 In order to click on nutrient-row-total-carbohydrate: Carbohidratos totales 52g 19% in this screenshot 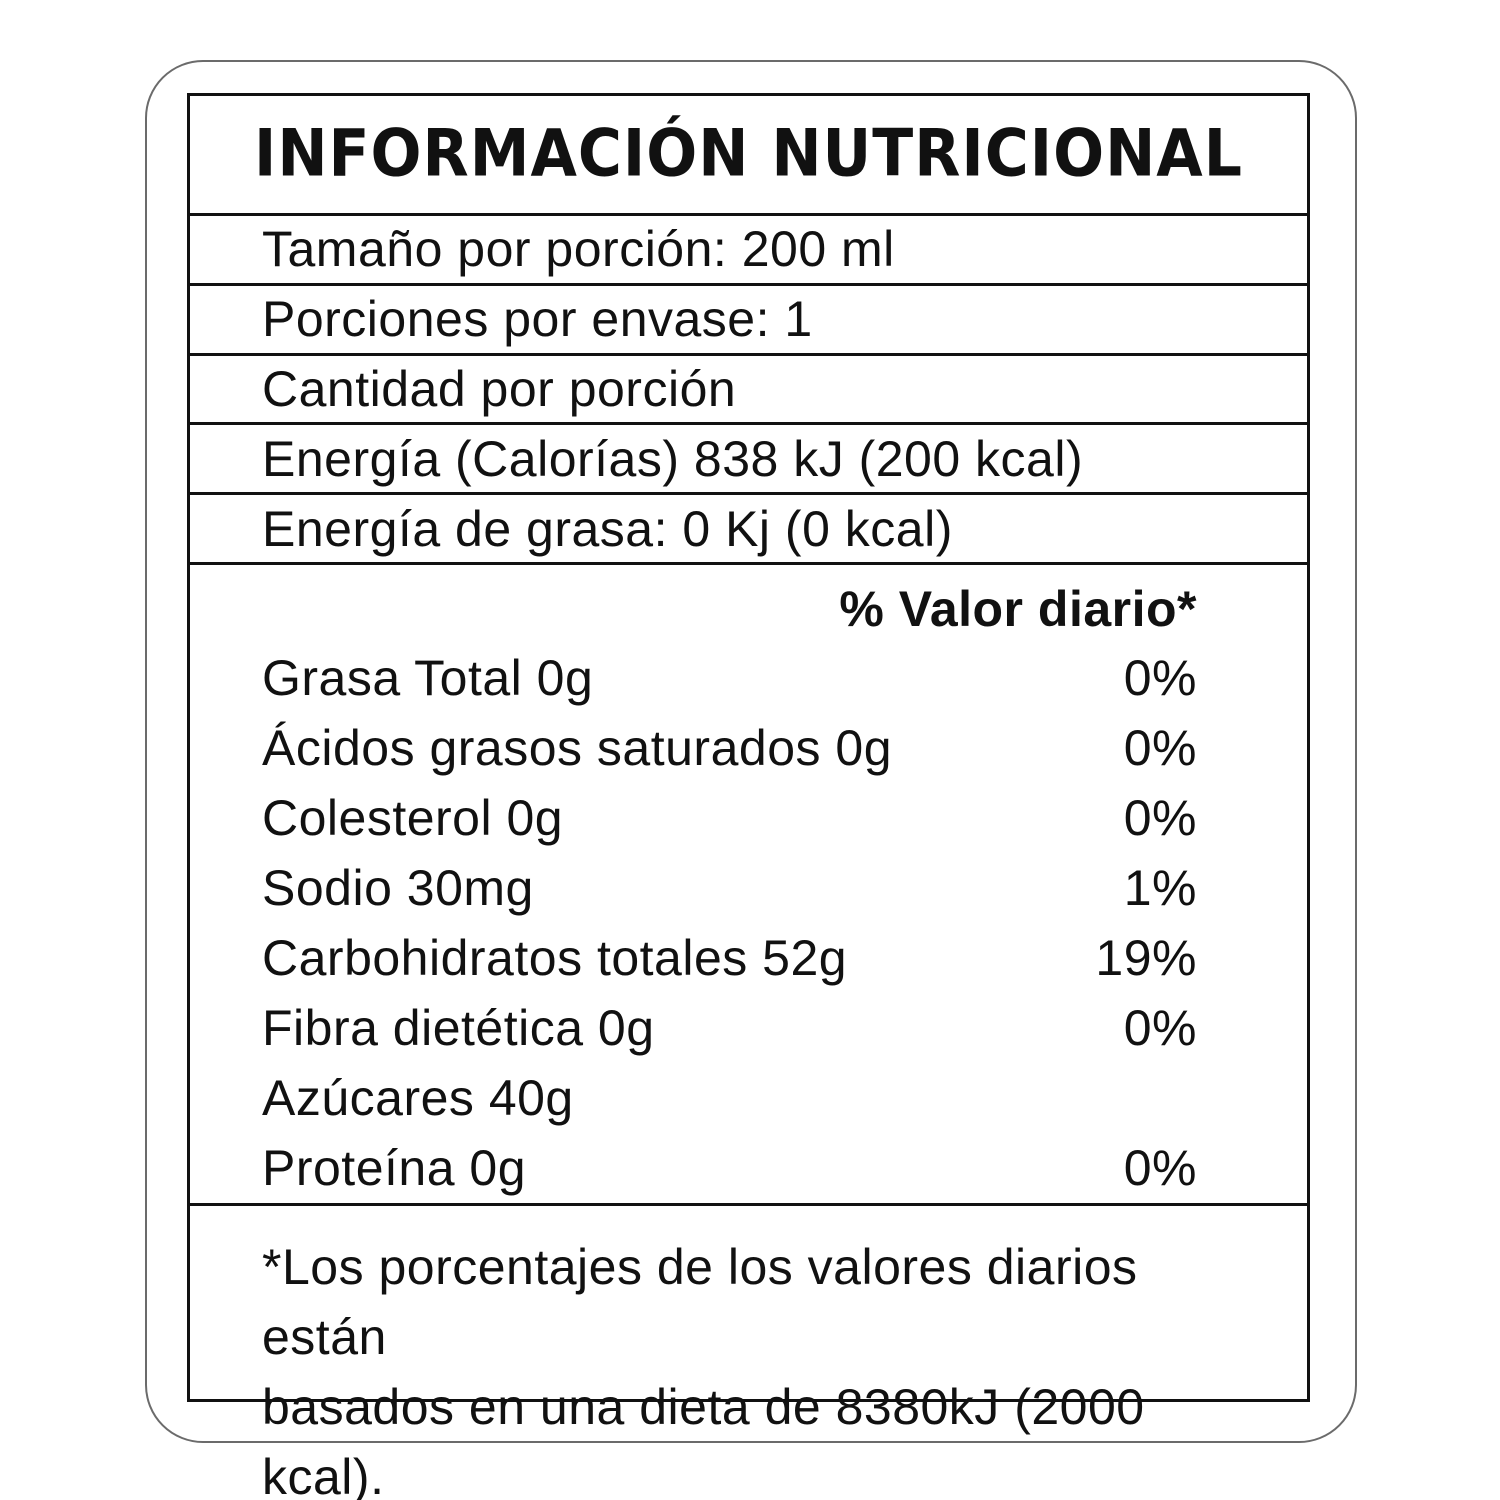, I will do `click(729, 958)`.